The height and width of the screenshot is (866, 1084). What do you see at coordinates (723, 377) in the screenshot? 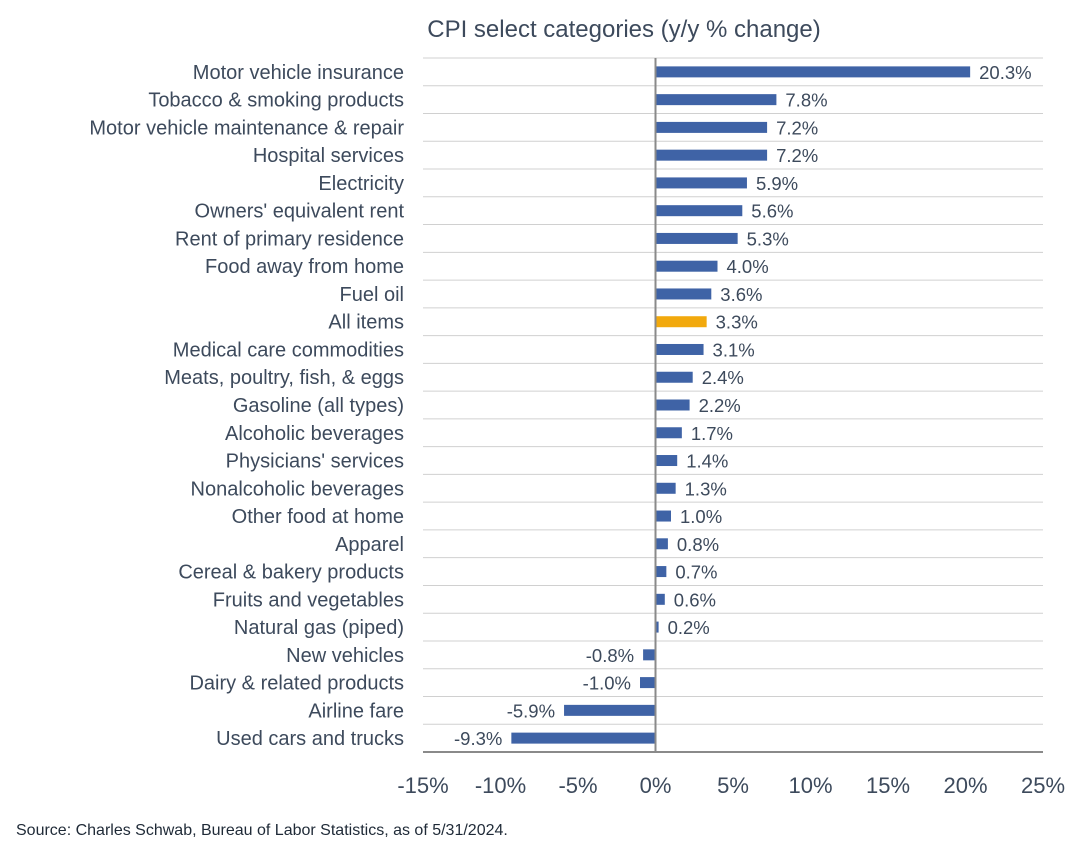
I see `data-label: 2.4%` at bounding box center [723, 377].